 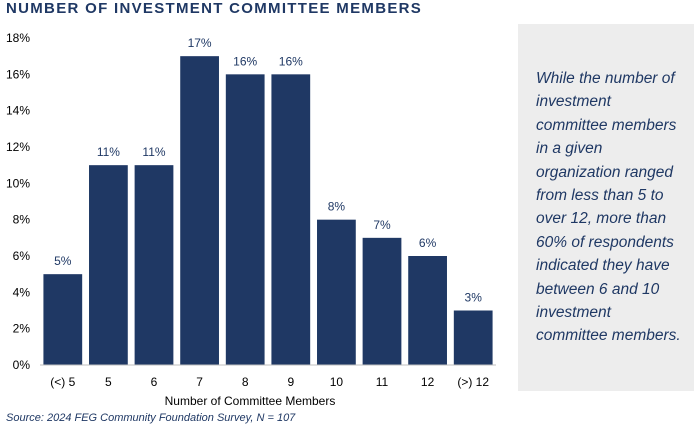 I want to click on y-tick-label: 2%, so click(x=22, y=329).